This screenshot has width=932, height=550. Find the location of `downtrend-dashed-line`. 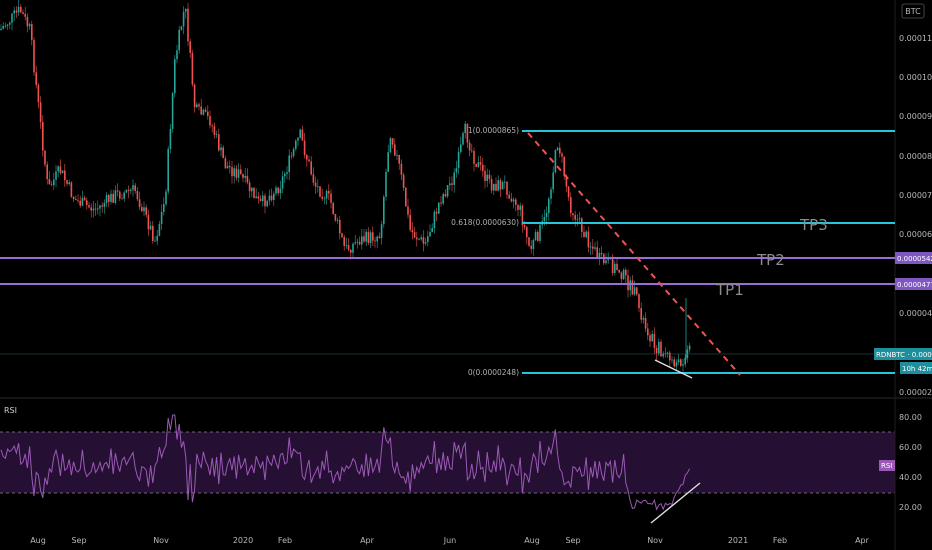

downtrend-dashed-line is located at coordinates (634, 254).